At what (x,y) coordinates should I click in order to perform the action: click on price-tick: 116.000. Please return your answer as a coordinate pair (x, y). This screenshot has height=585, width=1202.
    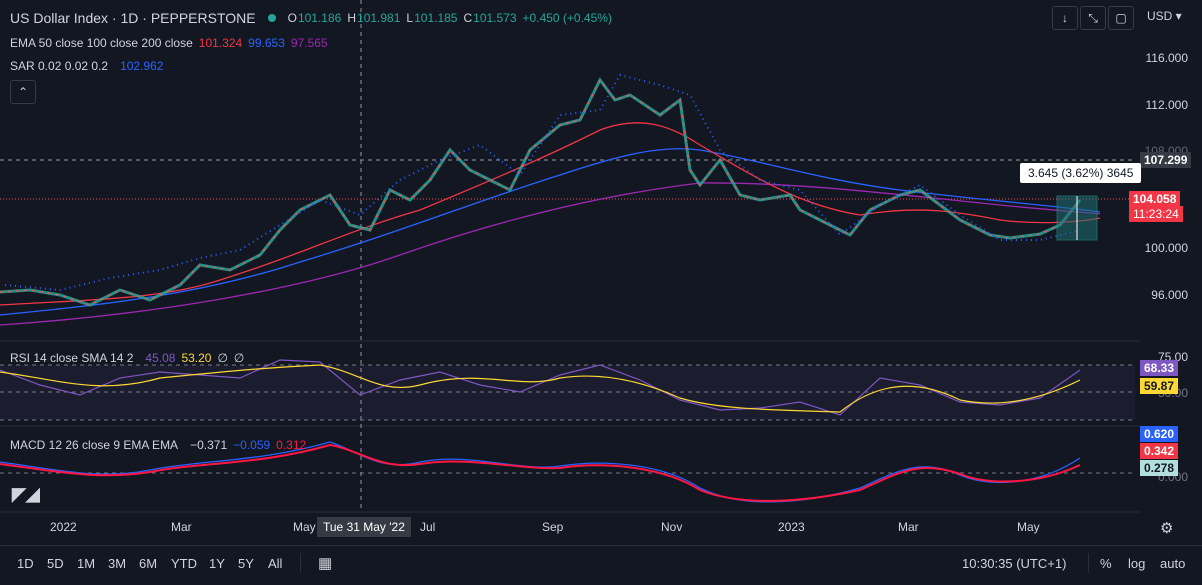
    Looking at the image, I should click on (1167, 58).